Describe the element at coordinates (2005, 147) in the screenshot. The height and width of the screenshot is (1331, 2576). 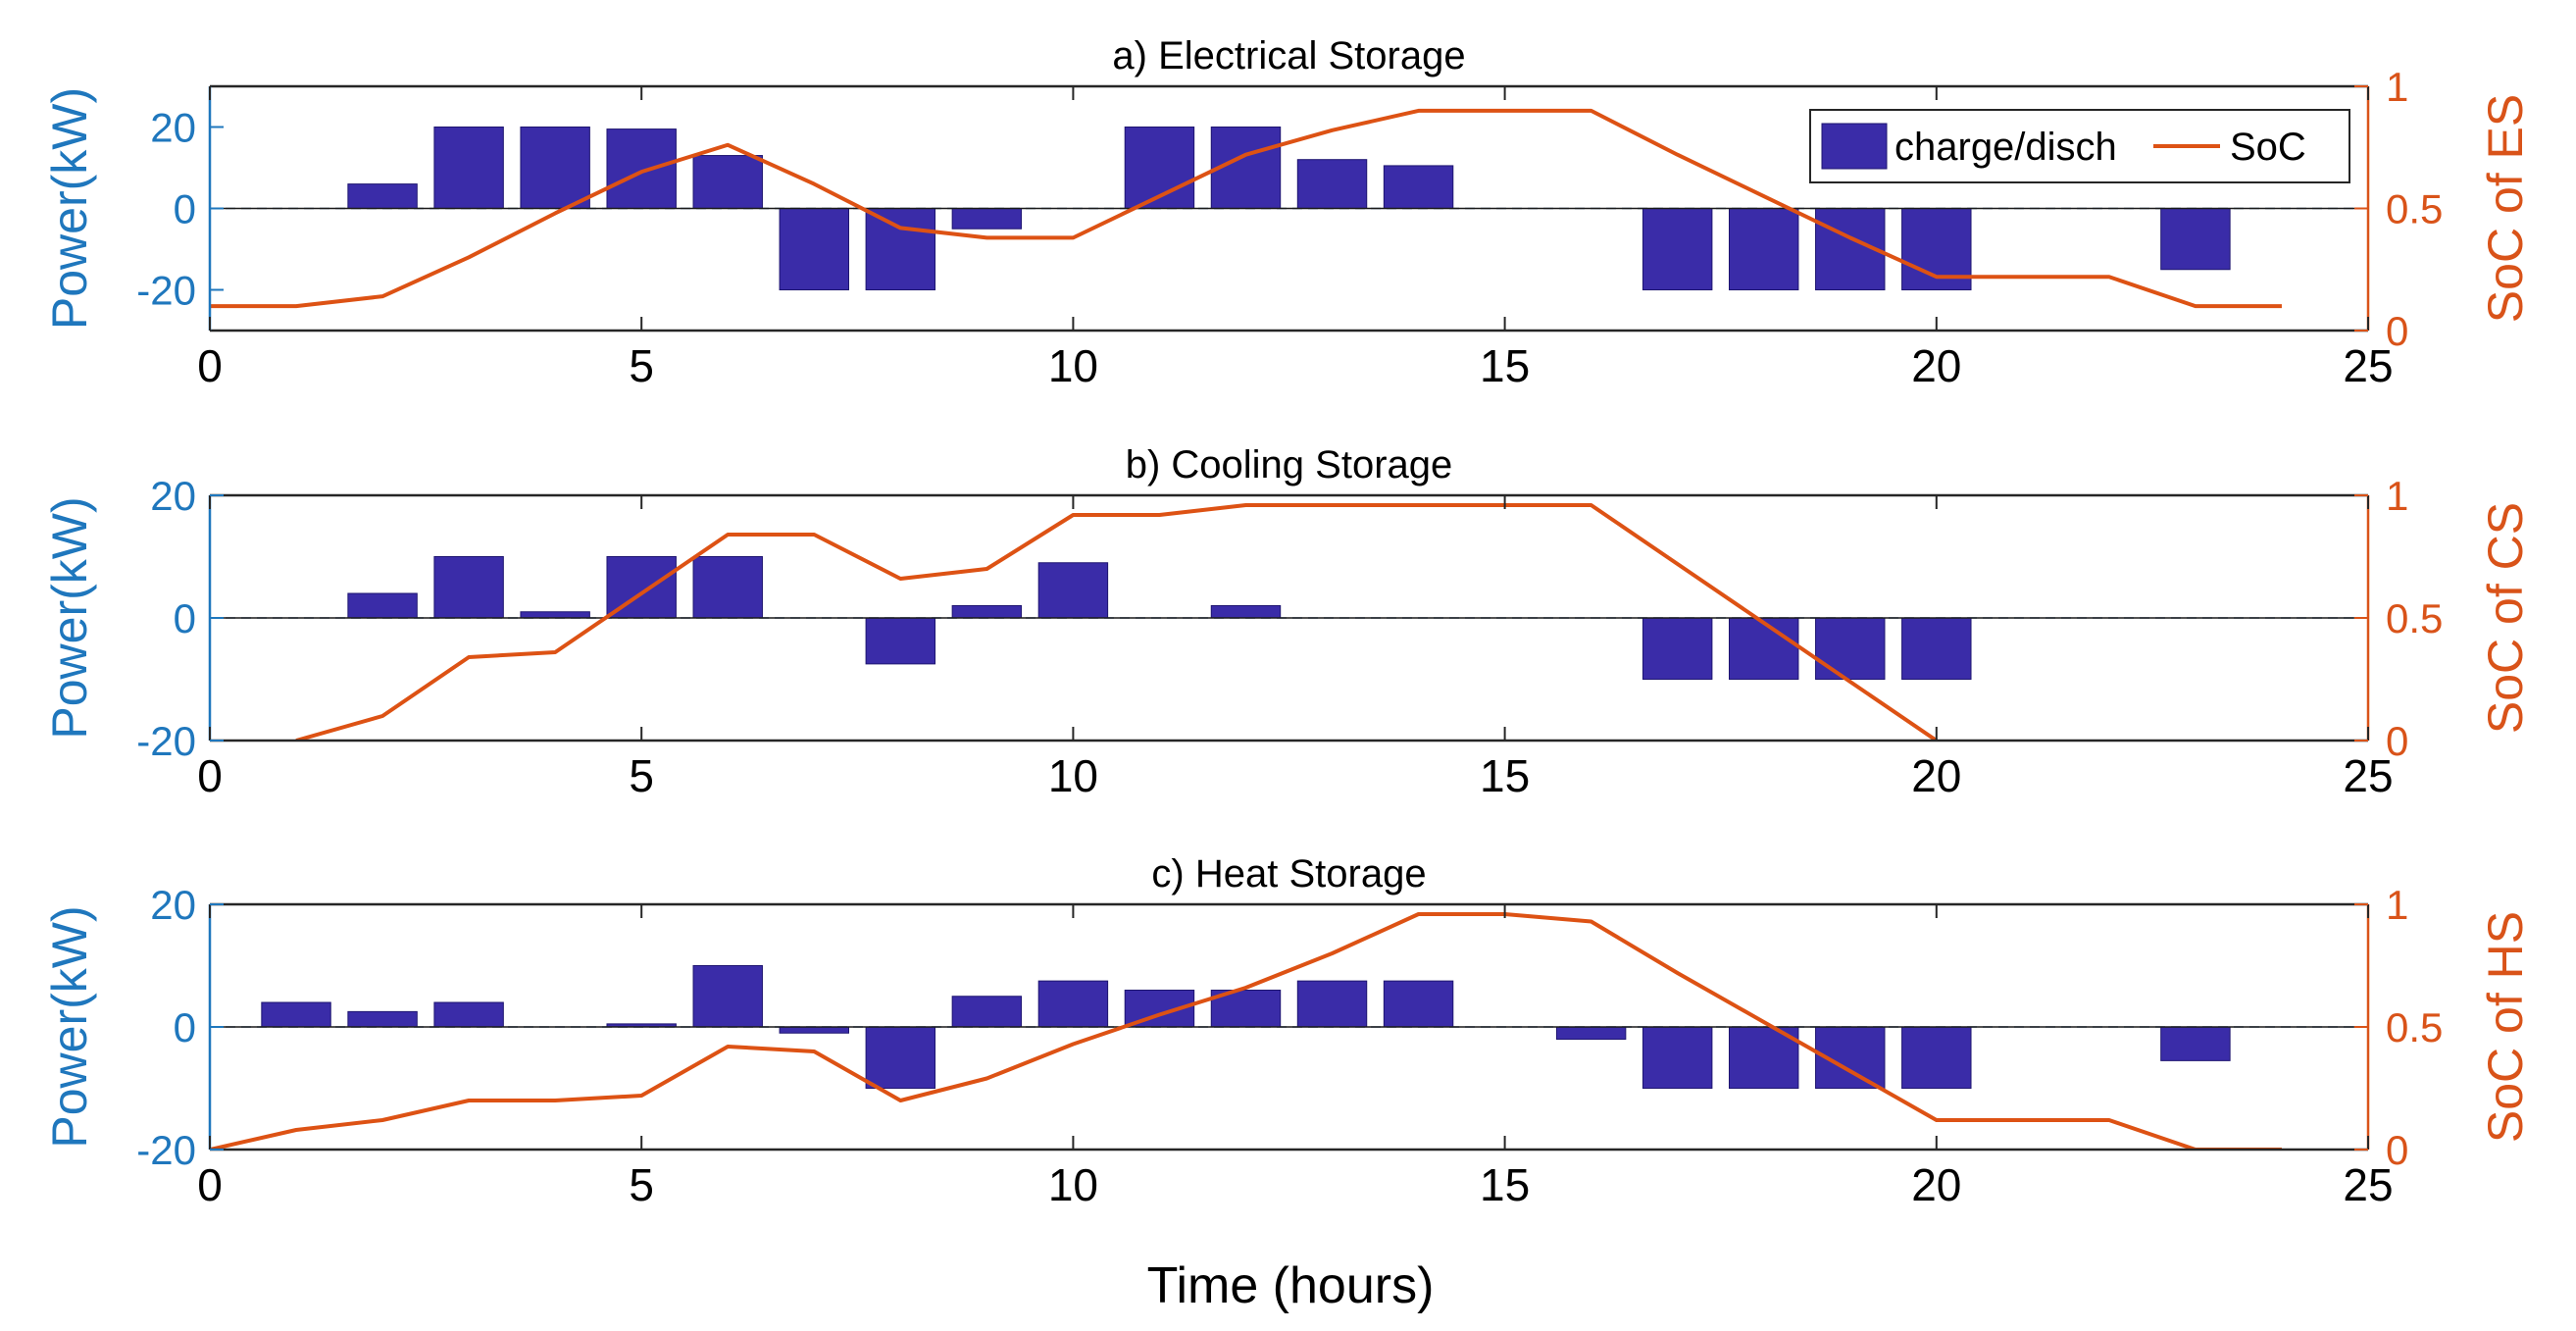
I see `legend-bar-label: charge/disch` at that location.